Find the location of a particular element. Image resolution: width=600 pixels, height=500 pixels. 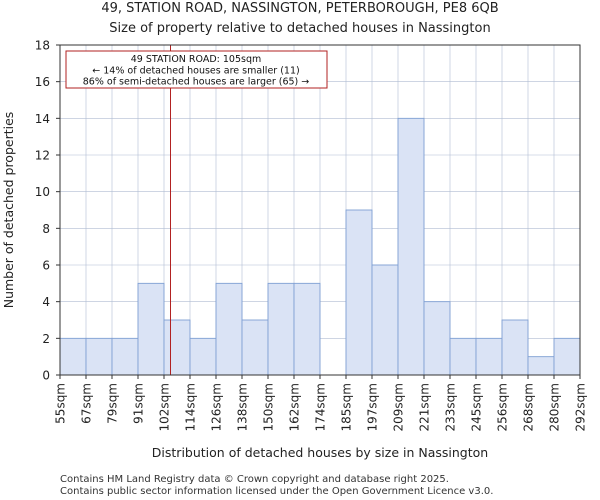

y-tick-label: 14 is located at coordinates (42, 119).